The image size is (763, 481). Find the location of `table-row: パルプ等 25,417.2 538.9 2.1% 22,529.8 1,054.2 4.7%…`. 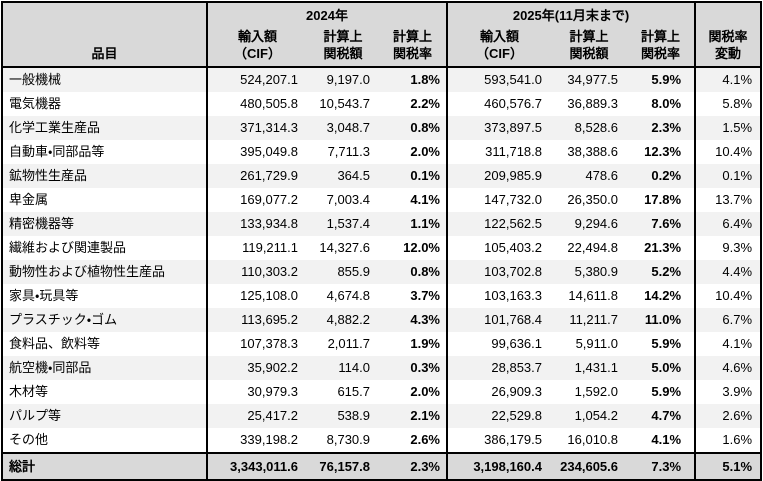

table-row: パルプ等 25,417.2 538.9 2.1% 22,529.8 1,054.2 4.7%… is located at coordinates (382, 416).